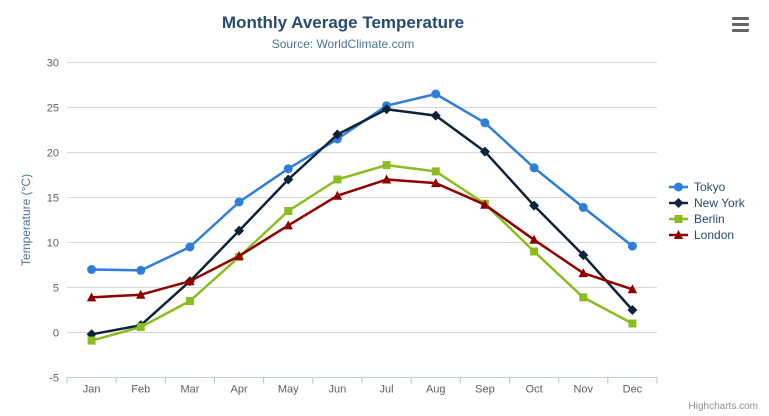  I want to click on y-axis-label: 15, so click(53, 199).